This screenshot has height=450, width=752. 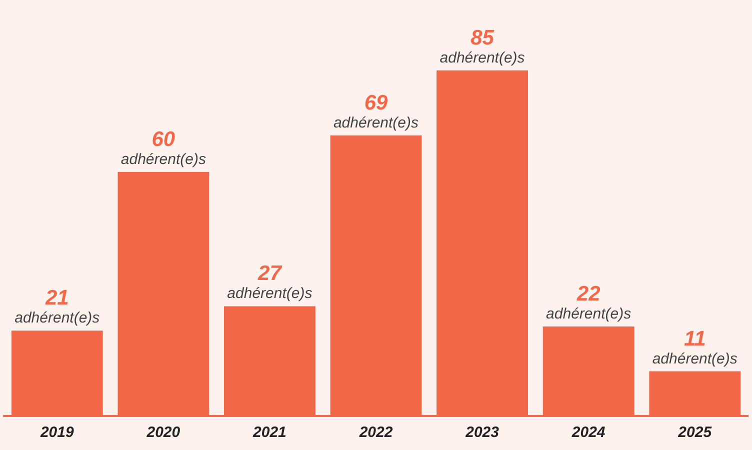 I want to click on data-label: 60 adhérent(e)s, so click(x=163, y=148).